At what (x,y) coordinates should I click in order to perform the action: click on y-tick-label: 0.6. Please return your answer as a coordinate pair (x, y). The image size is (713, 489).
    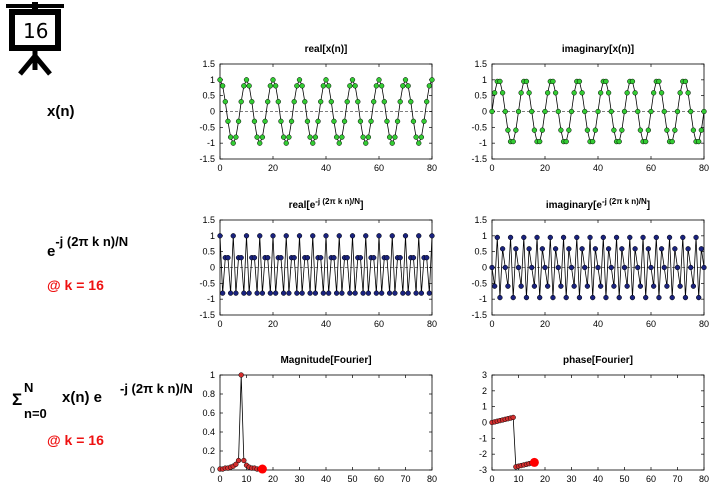
    Looking at the image, I should click on (208, 413).